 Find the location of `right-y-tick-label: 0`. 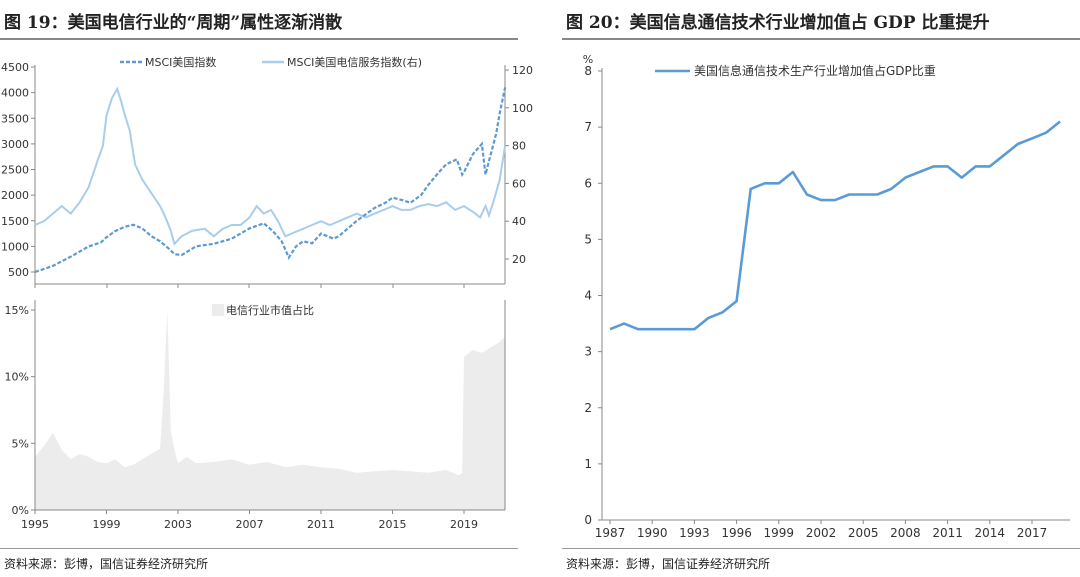

right-y-tick-label: 0 is located at coordinates (588, 520).